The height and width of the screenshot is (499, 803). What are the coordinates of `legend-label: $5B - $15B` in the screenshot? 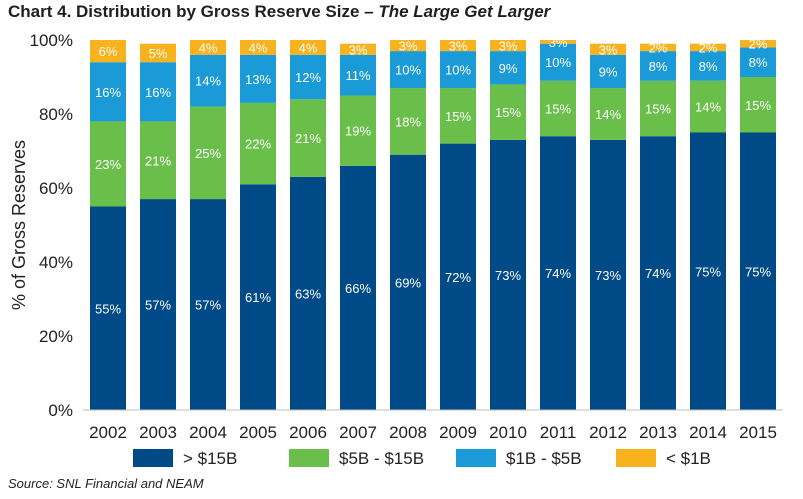 It's located at (381, 458).